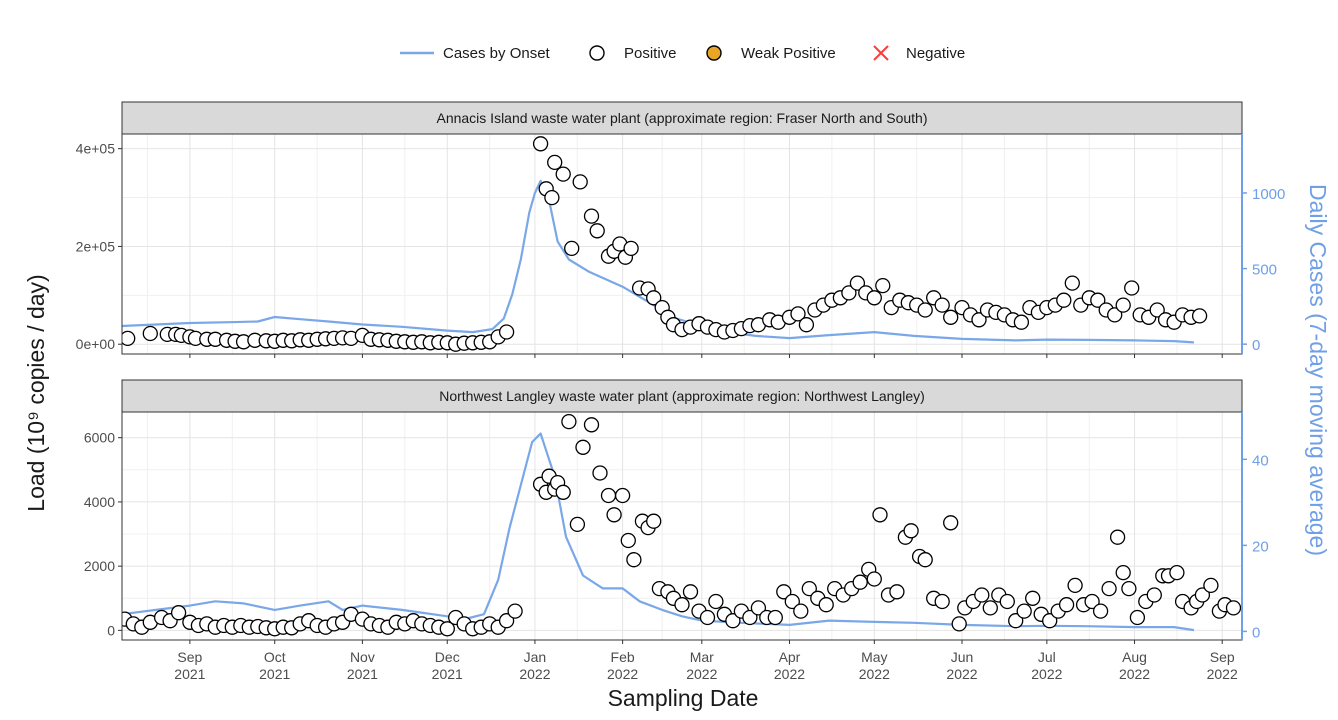  Describe the element at coordinates (447, 657) in the screenshot. I see `x-tick-label-month: Dec` at that location.